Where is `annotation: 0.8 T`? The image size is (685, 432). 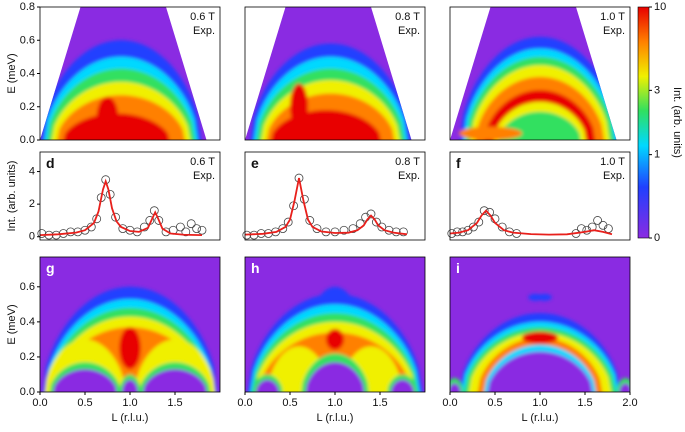
annotation: 0.8 T is located at coordinates (407, 17).